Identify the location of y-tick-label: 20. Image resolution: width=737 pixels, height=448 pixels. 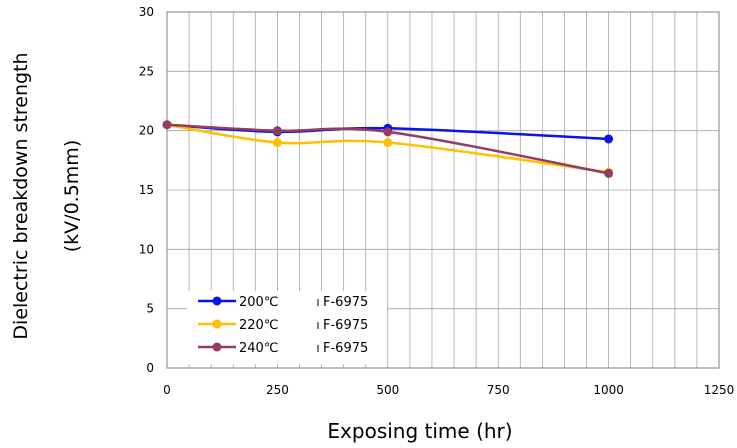
(146, 131).